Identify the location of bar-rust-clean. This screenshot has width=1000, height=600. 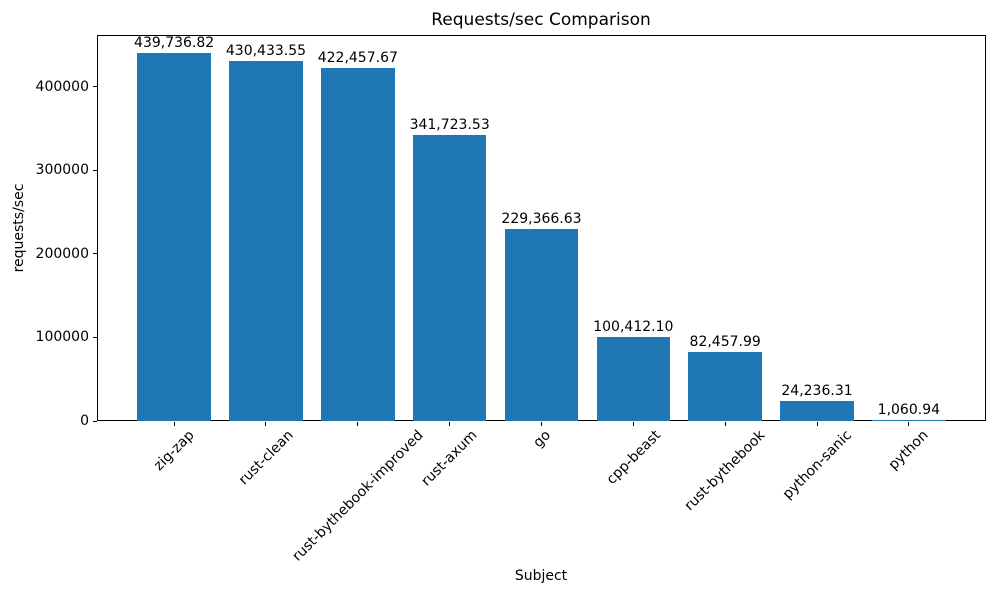
(266, 241).